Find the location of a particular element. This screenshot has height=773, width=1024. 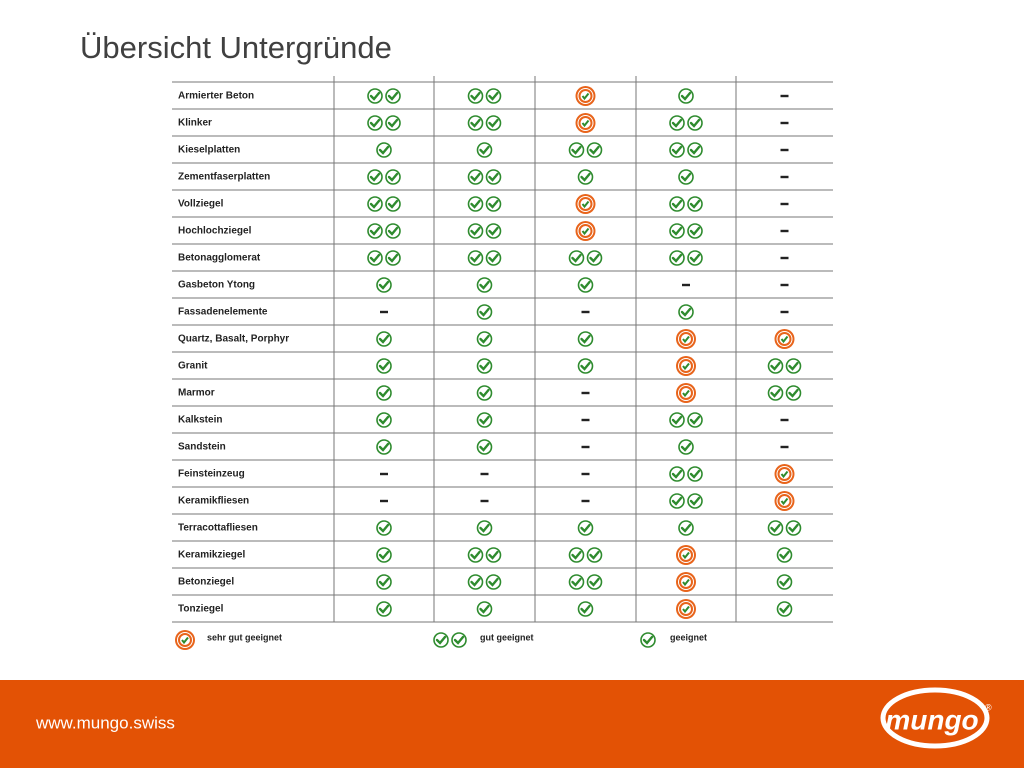

row-label: Zementfaserplatten is located at coordinates (224, 177).